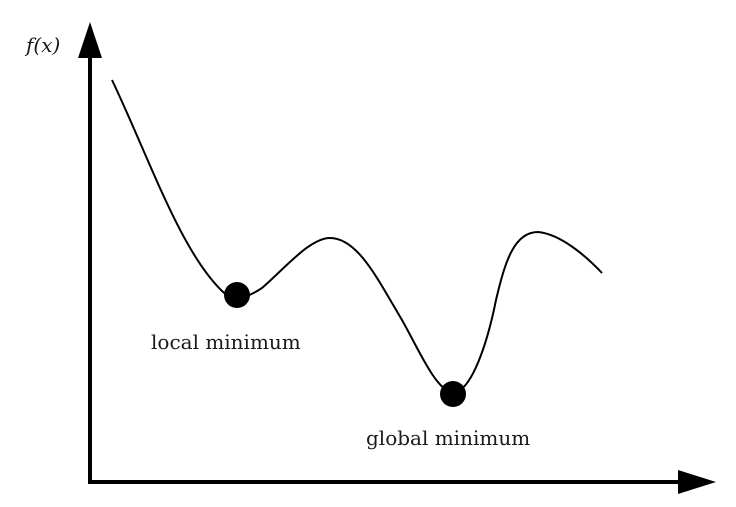 The height and width of the screenshot is (507, 736). Describe the element at coordinates (237, 295) in the screenshot. I see `local-minimum-point` at that location.